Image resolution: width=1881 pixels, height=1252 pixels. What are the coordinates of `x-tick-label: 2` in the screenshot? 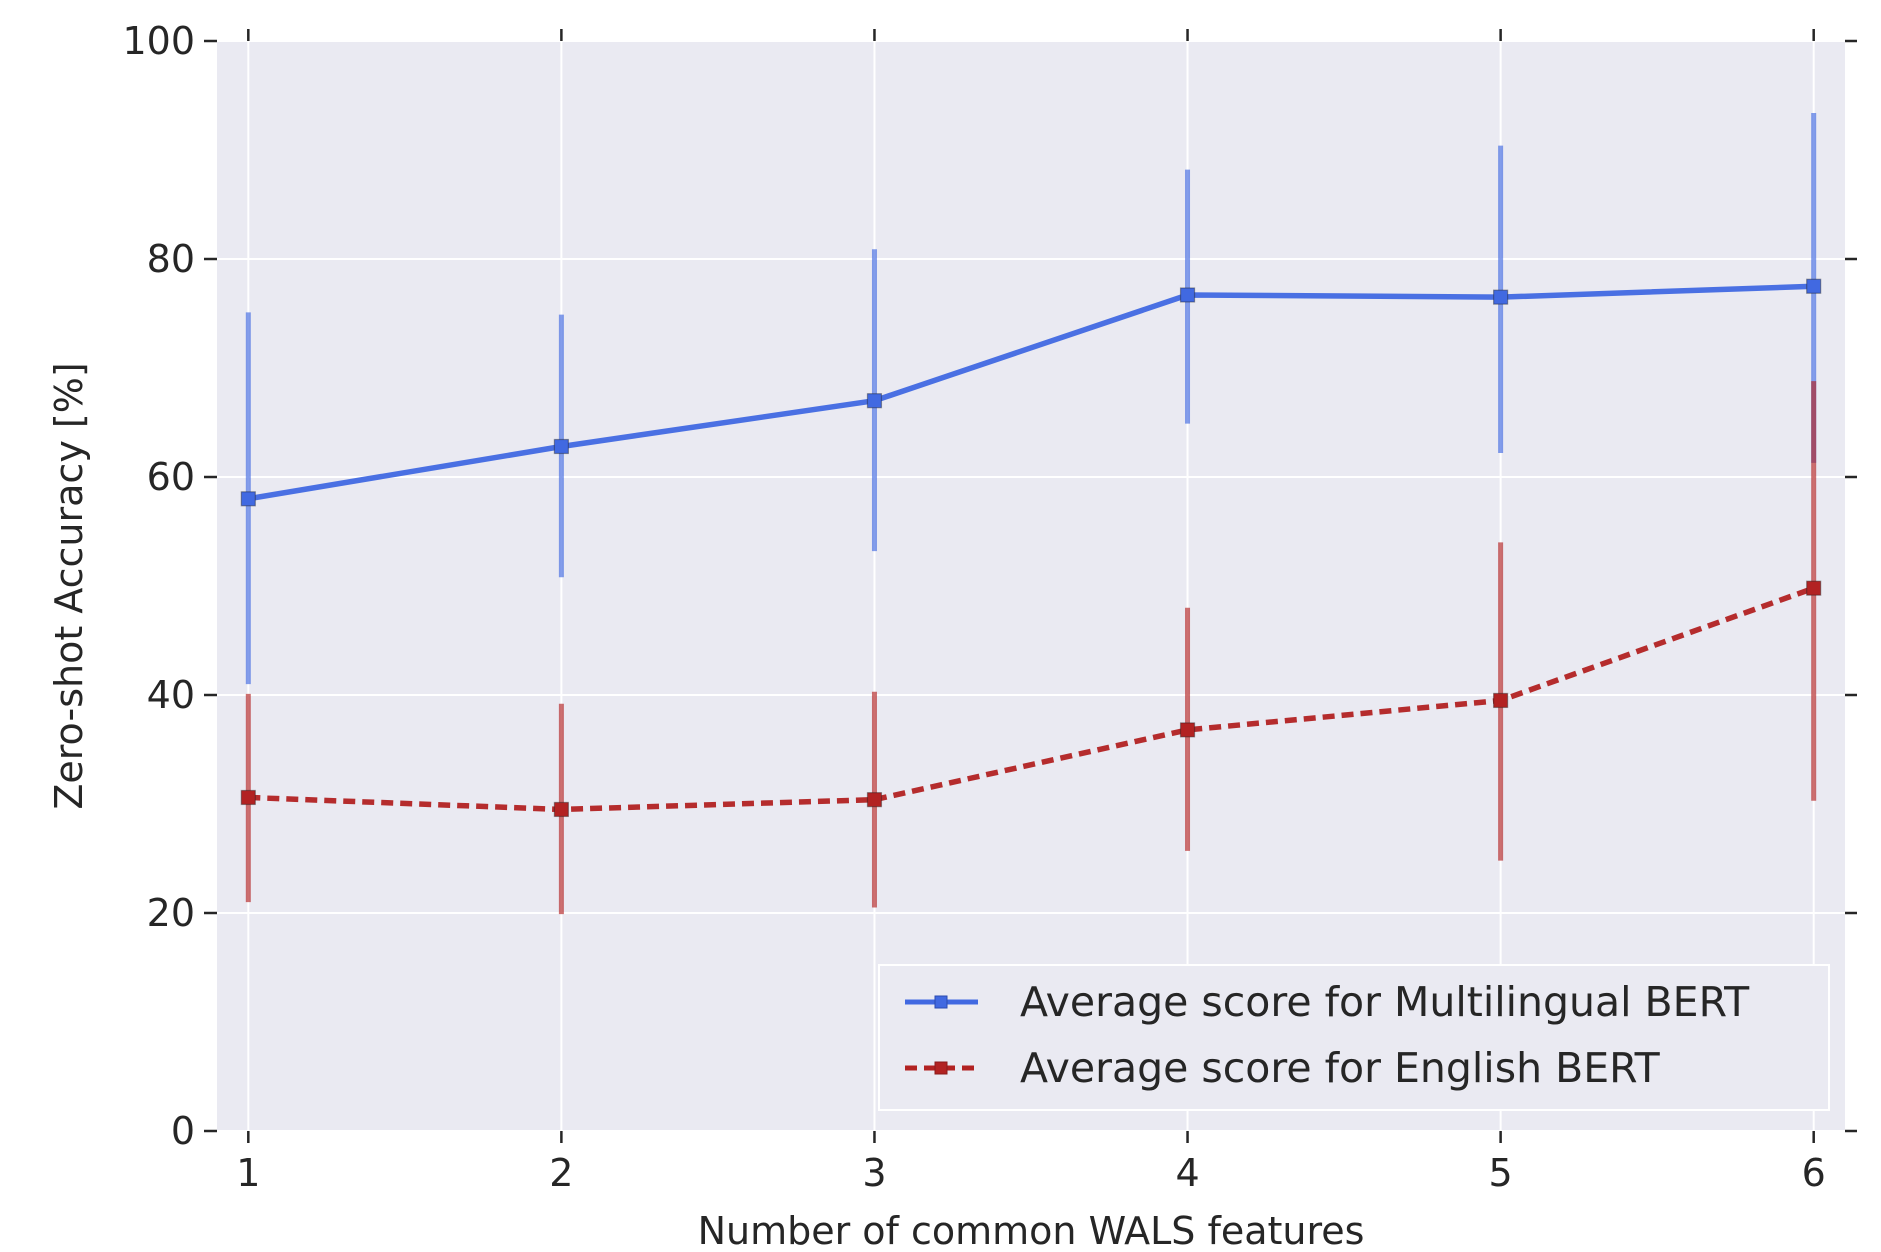 It's located at (561, 1173).